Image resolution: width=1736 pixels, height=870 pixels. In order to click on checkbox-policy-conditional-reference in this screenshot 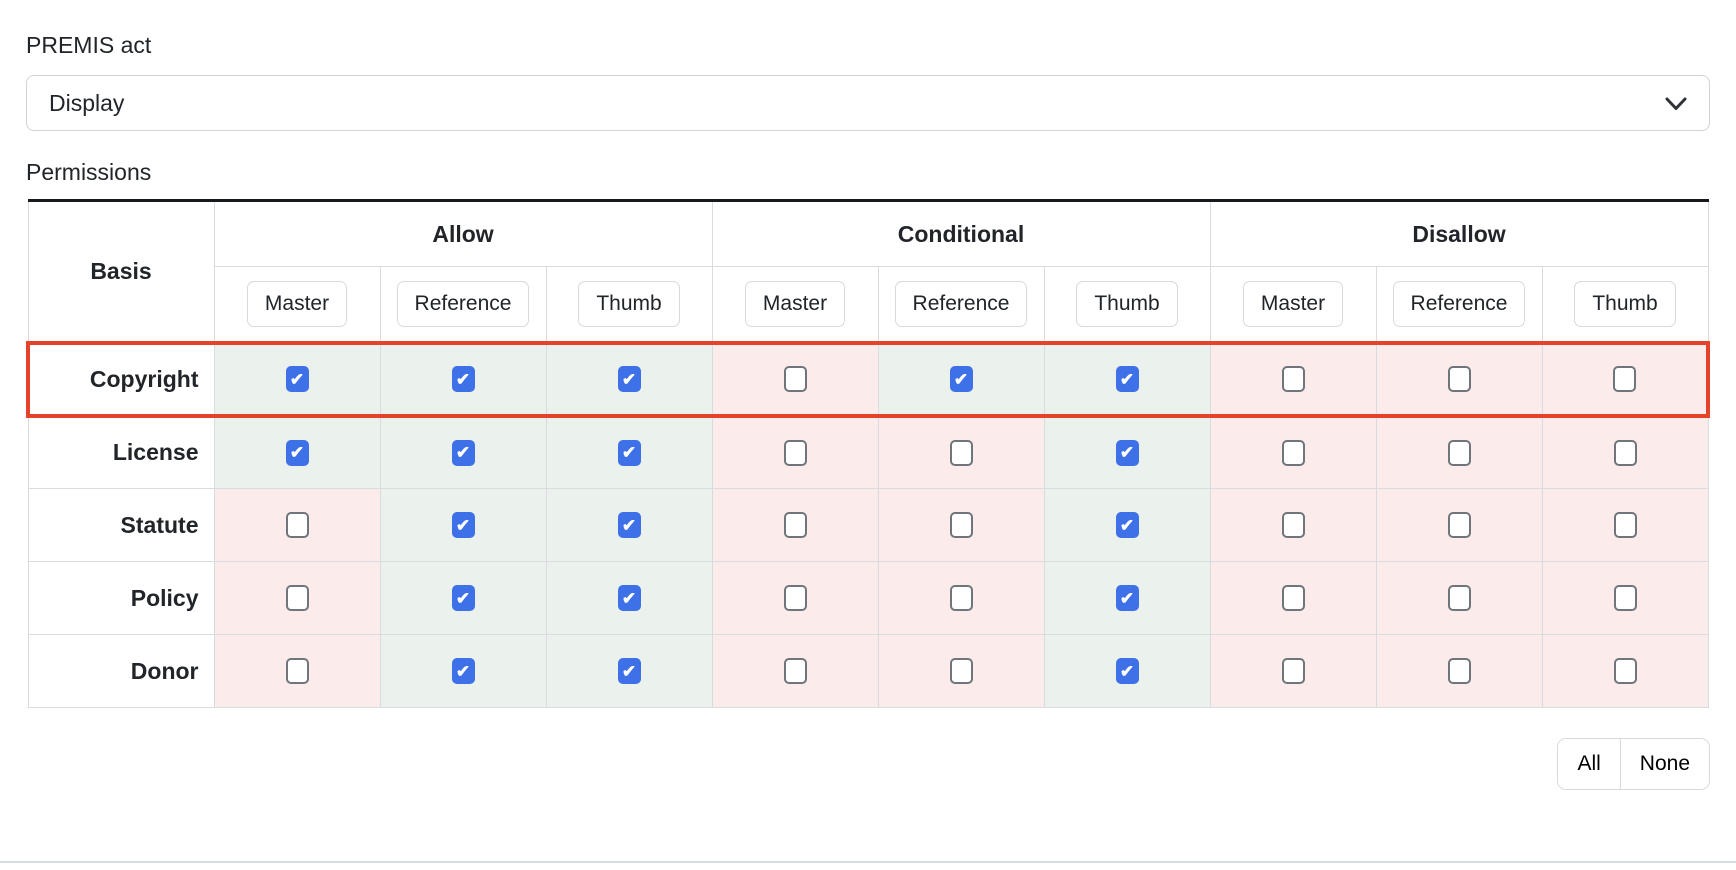, I will do `click(961, 598)`.